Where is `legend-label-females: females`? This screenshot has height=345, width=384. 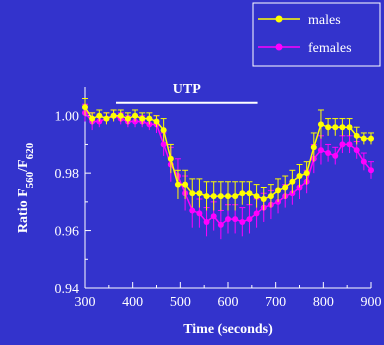 legend-label-females: females is located at coordinates (330, 48).